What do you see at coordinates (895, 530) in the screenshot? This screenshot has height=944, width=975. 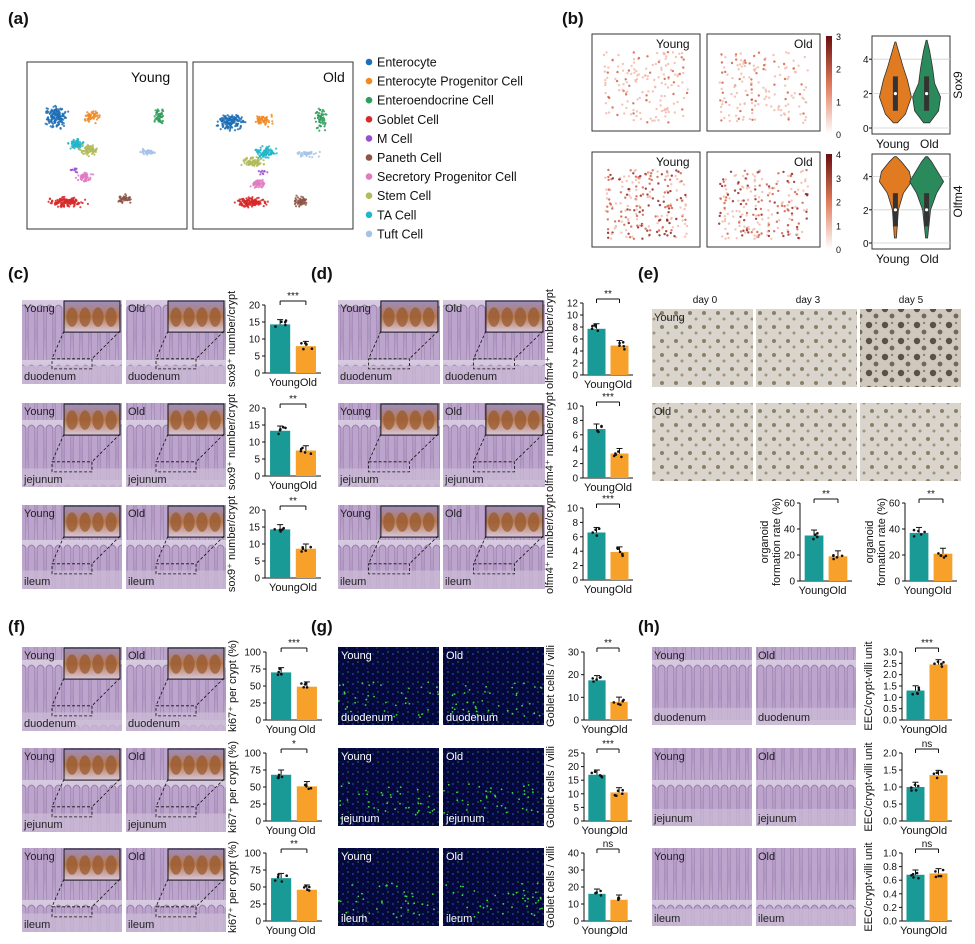 I see `y-tick-label: 40` at bounding box center [895, 530].